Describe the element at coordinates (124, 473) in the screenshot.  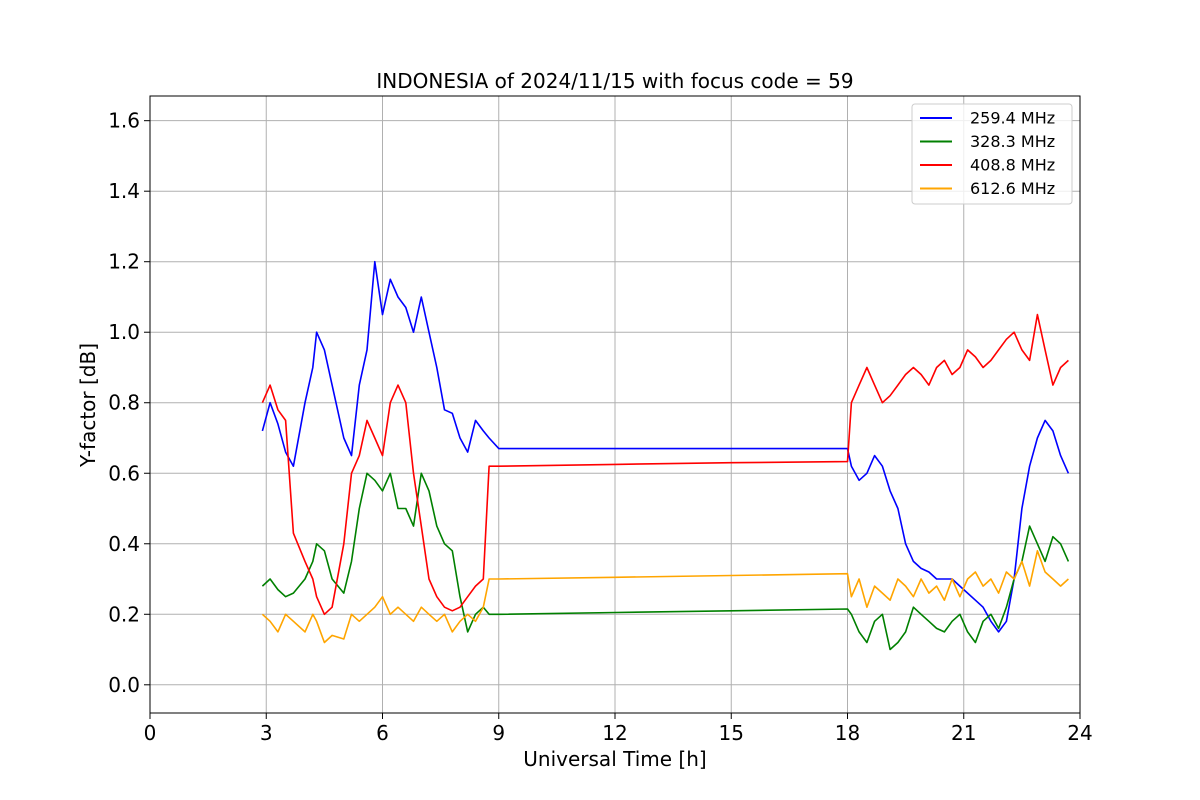
I see `y-tick-label: 0.6` at that location.